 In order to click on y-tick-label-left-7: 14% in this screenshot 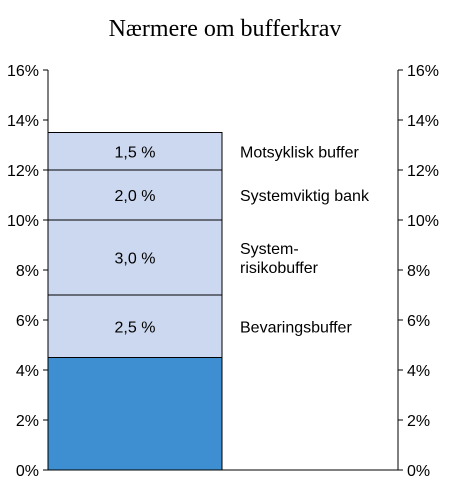, I will do `click(23, 121)`.